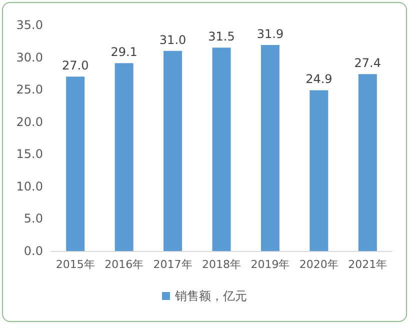 The height and width of the screenshot is (328, 413). What do you see at coordinates (367, 63) in the screenshot?
I see `data-label: 27.4` at bounding box center [367, 63].